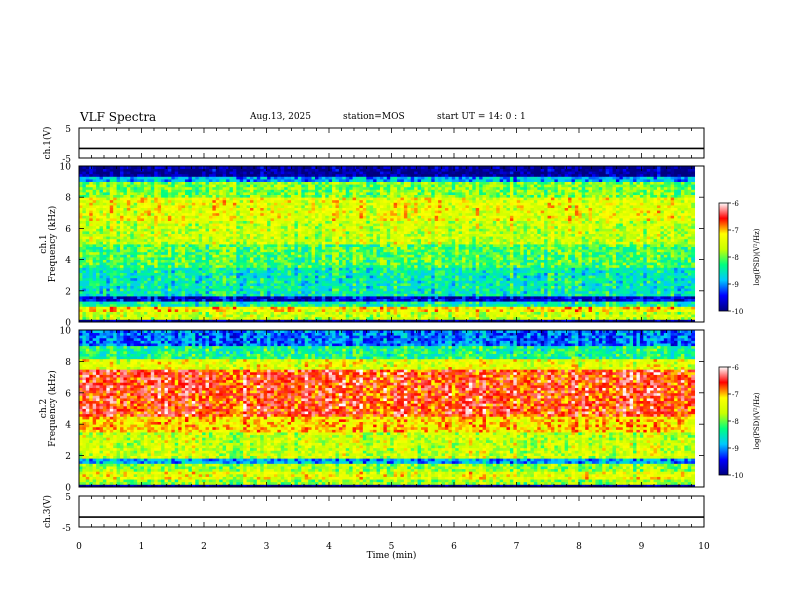 The image size is (792, 612). What do you see at coordinates (757, 420) in the screenshot?
I see `cb2-label: log(PSD)(V²/Hz)` at bounding box center [757, 420].